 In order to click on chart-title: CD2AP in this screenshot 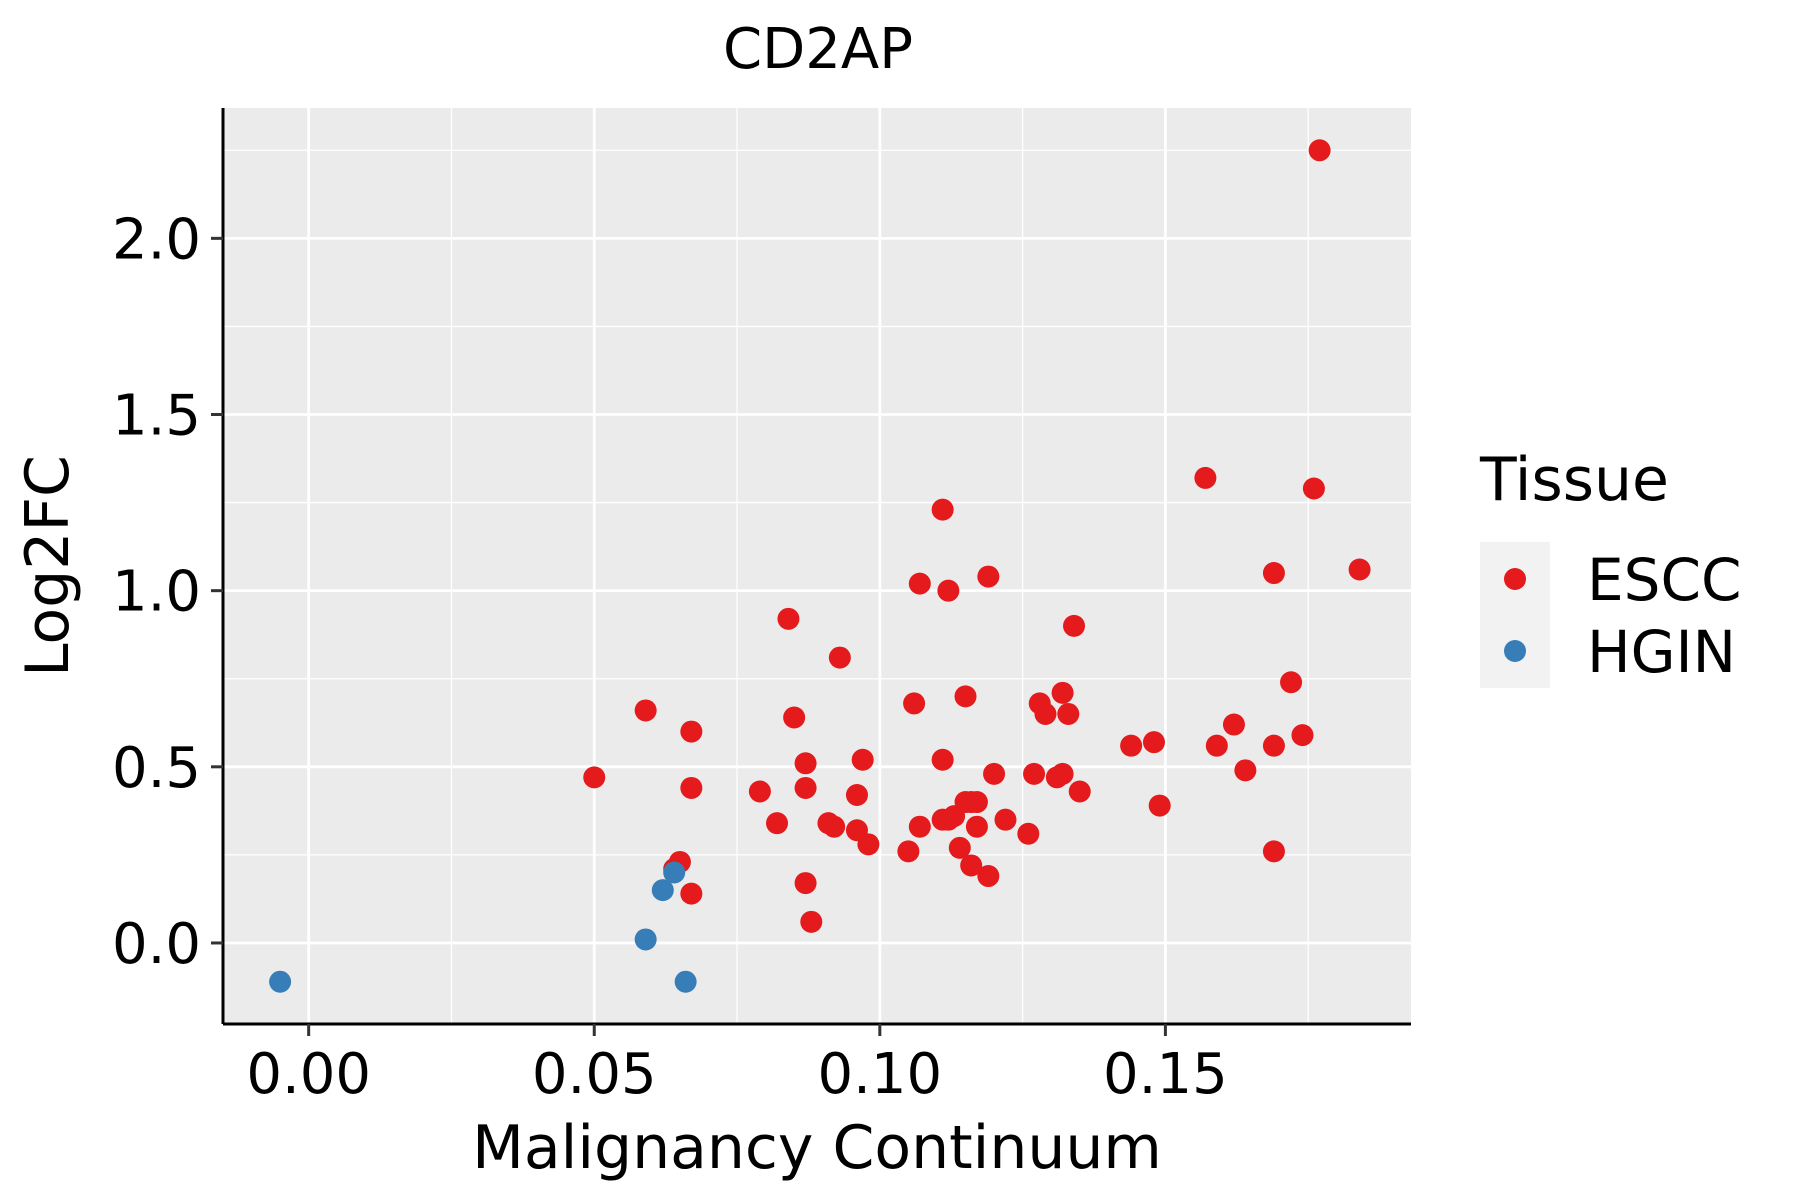, I will do `click(818, 49)`.